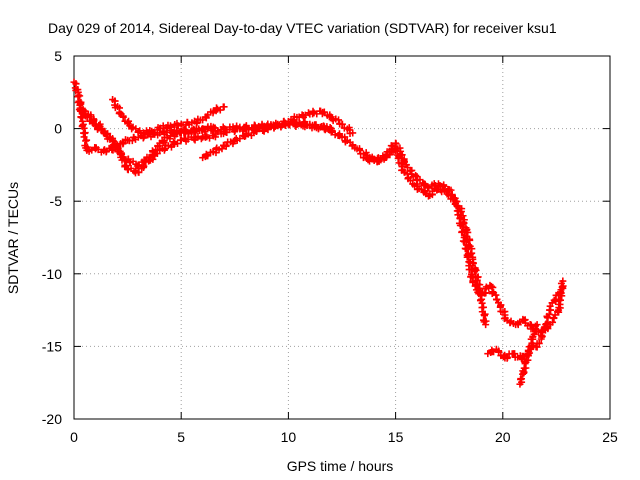 Image resolution: width=640 pixels, height=480 pixels. Describe the element at coordinates (289, 437) in the screenshot. I see `x-tick-label: 10` at that location.